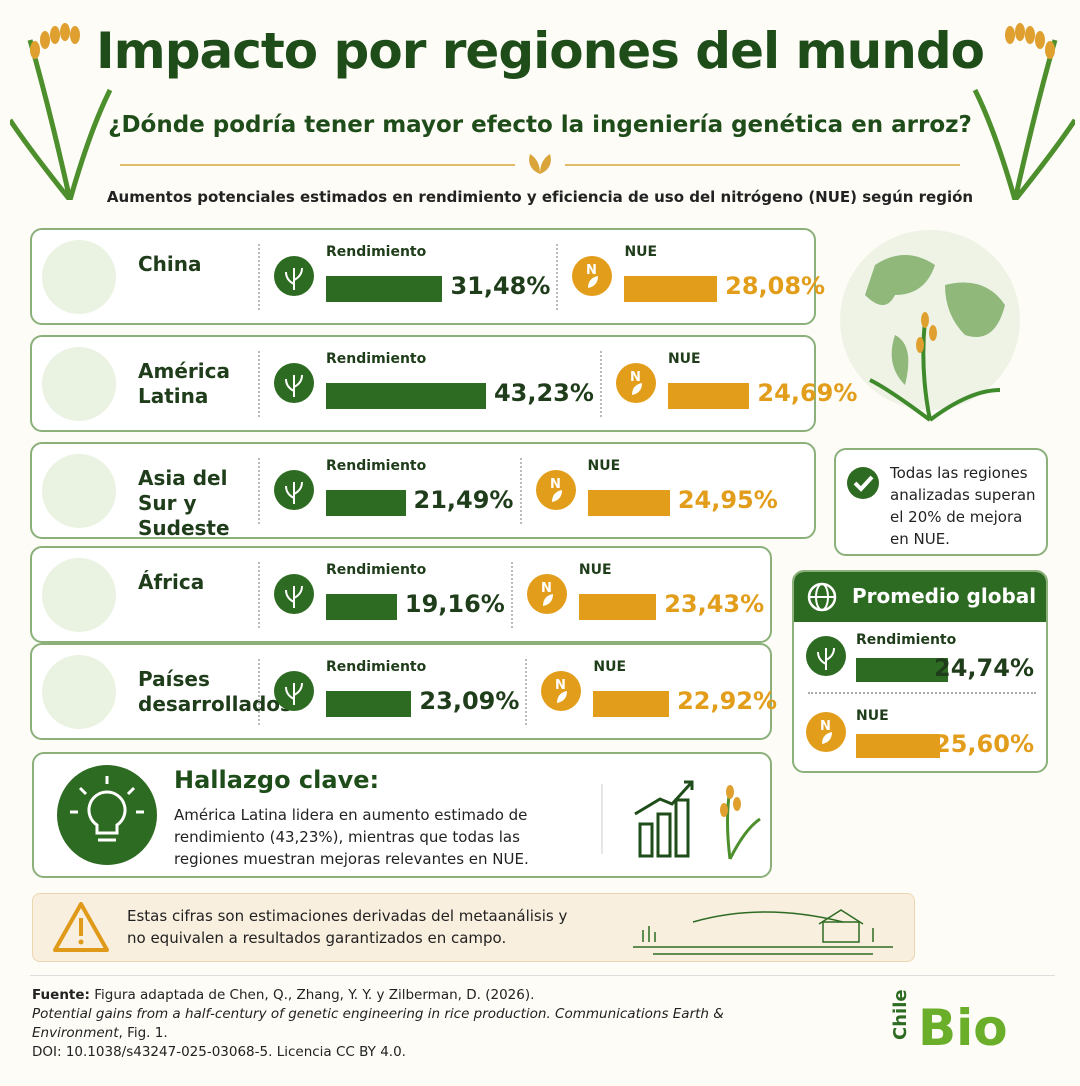 This screenshot has height=1086, width=1080. Describe the element at coordinates (184, 503) in the screenshot. I see `region-name: Asia del Sur y Sudeste` at that location.